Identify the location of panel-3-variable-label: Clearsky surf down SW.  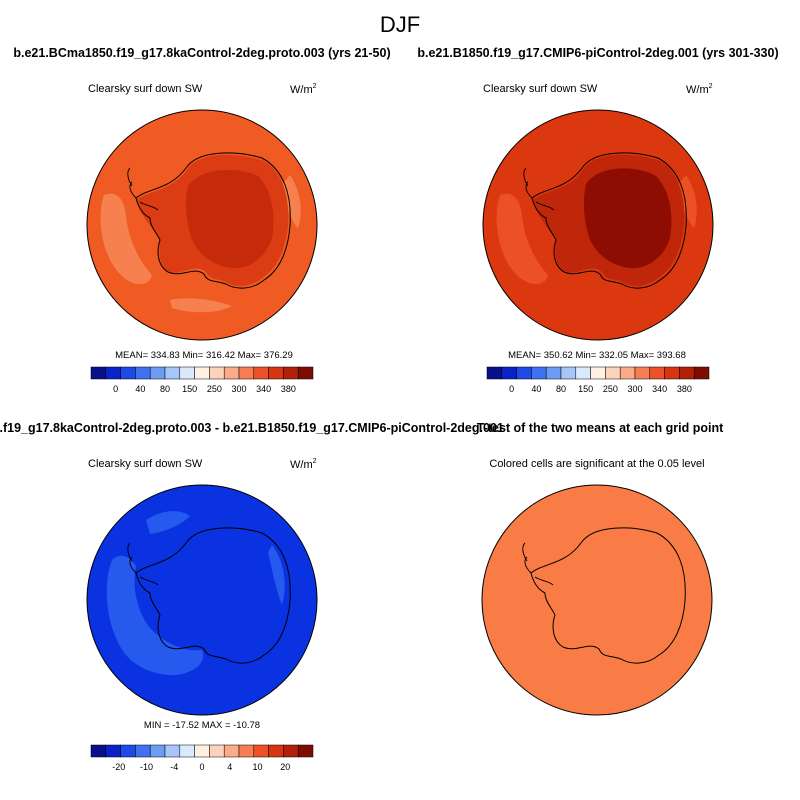
(145, 464).